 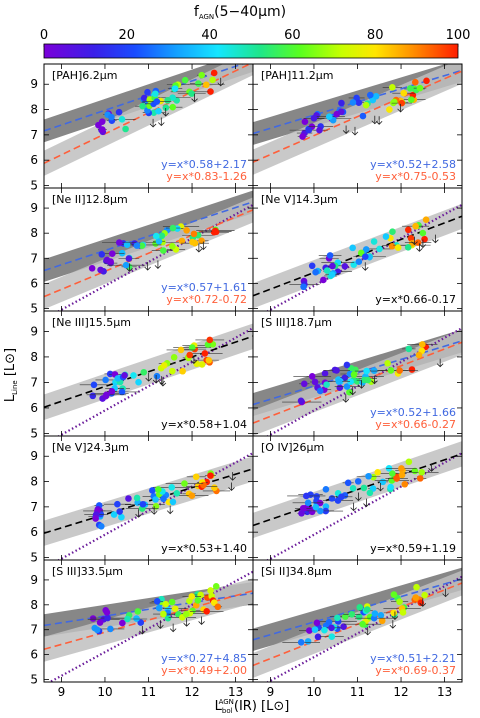 What do you see at coordinates (34, 233) in the screenshot?
I see `y-tick-label: 8` at bounding box center [34, 233].